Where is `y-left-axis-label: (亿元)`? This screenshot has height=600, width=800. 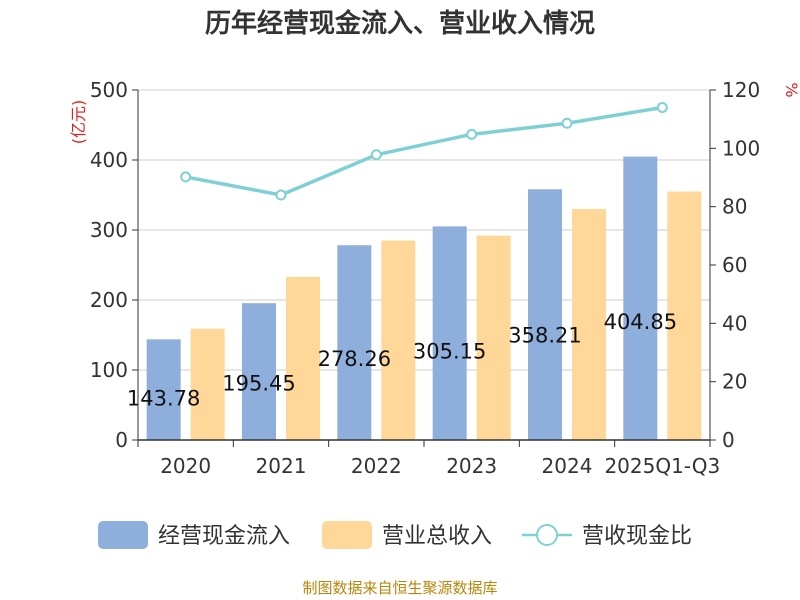
y-left-axis-label: (亿元) is located at coordinates (78, 122).